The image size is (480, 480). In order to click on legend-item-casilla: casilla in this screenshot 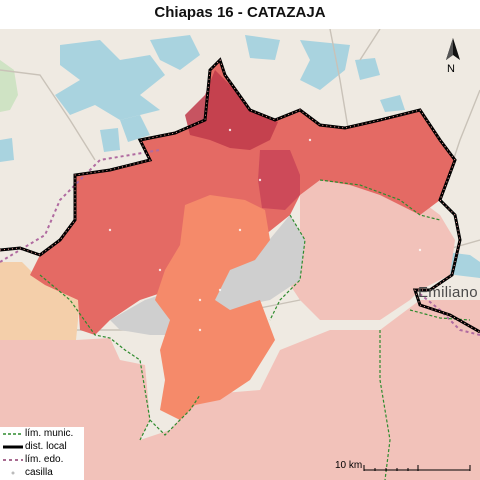, I will do `click(42, 473)`.